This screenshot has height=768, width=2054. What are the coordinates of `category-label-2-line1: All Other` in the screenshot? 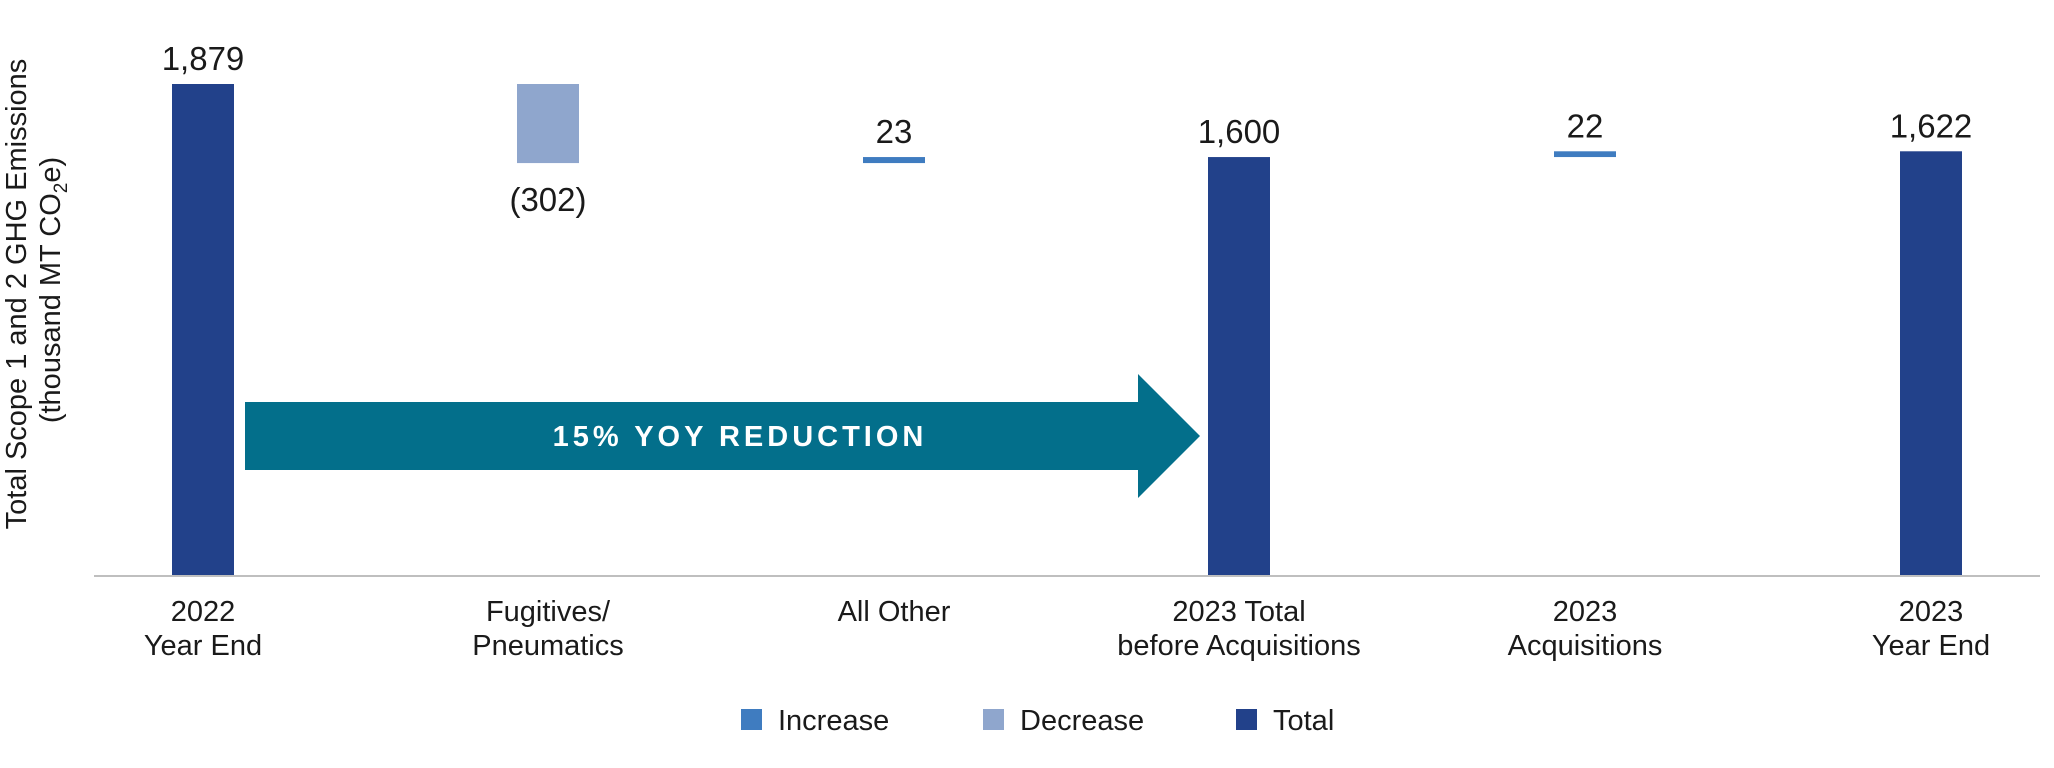 It's located at (894, 612).